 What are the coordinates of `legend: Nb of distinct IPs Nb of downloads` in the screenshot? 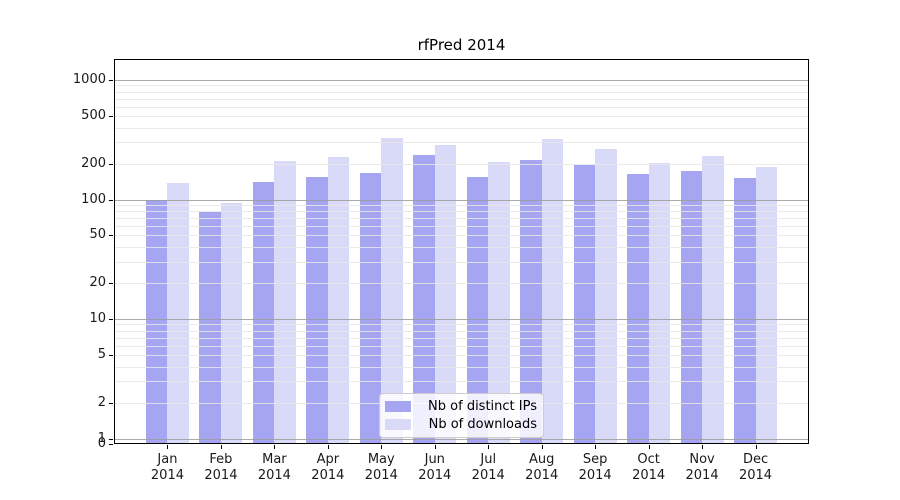 It's located at (461, 415).